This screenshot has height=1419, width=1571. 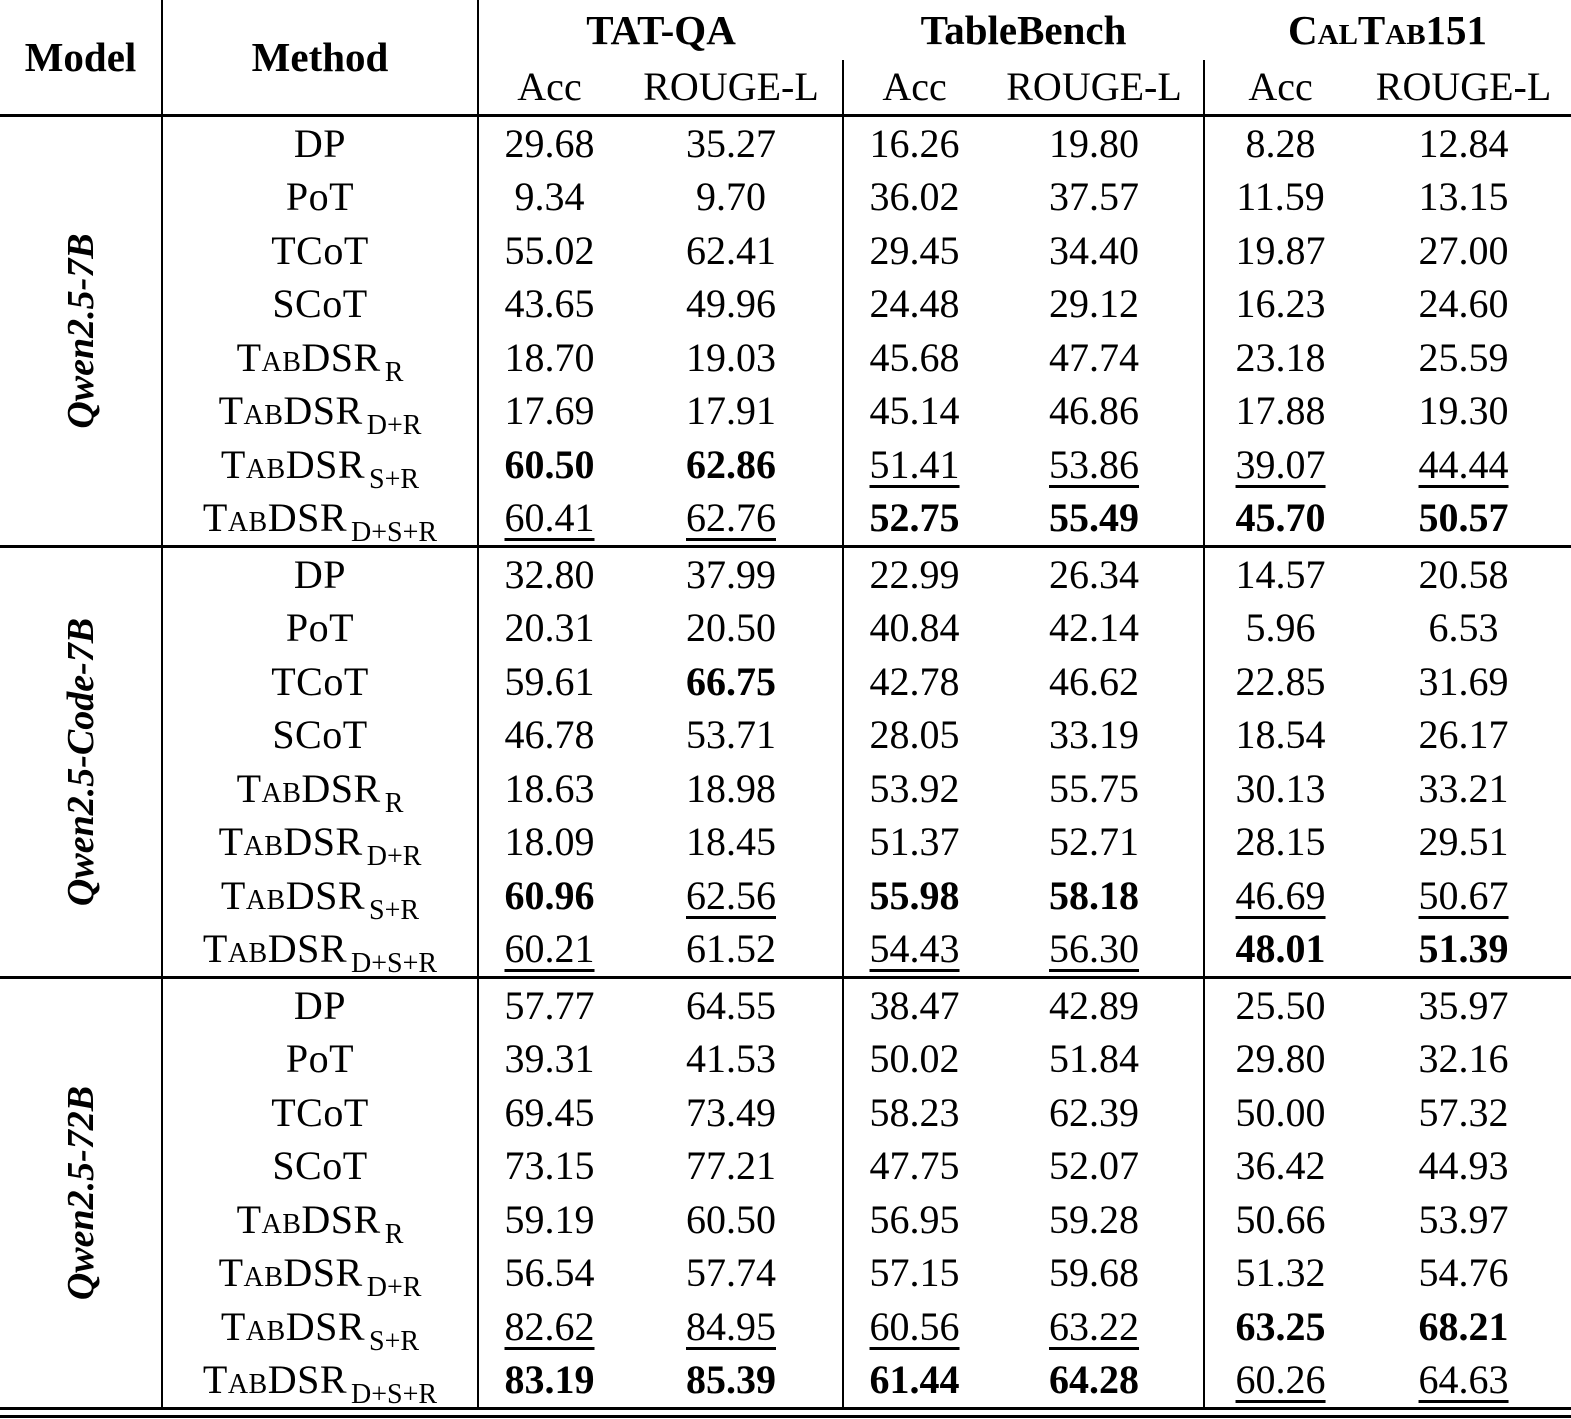 I want to click on column-header-method: Method, so click(x=320, y=58).